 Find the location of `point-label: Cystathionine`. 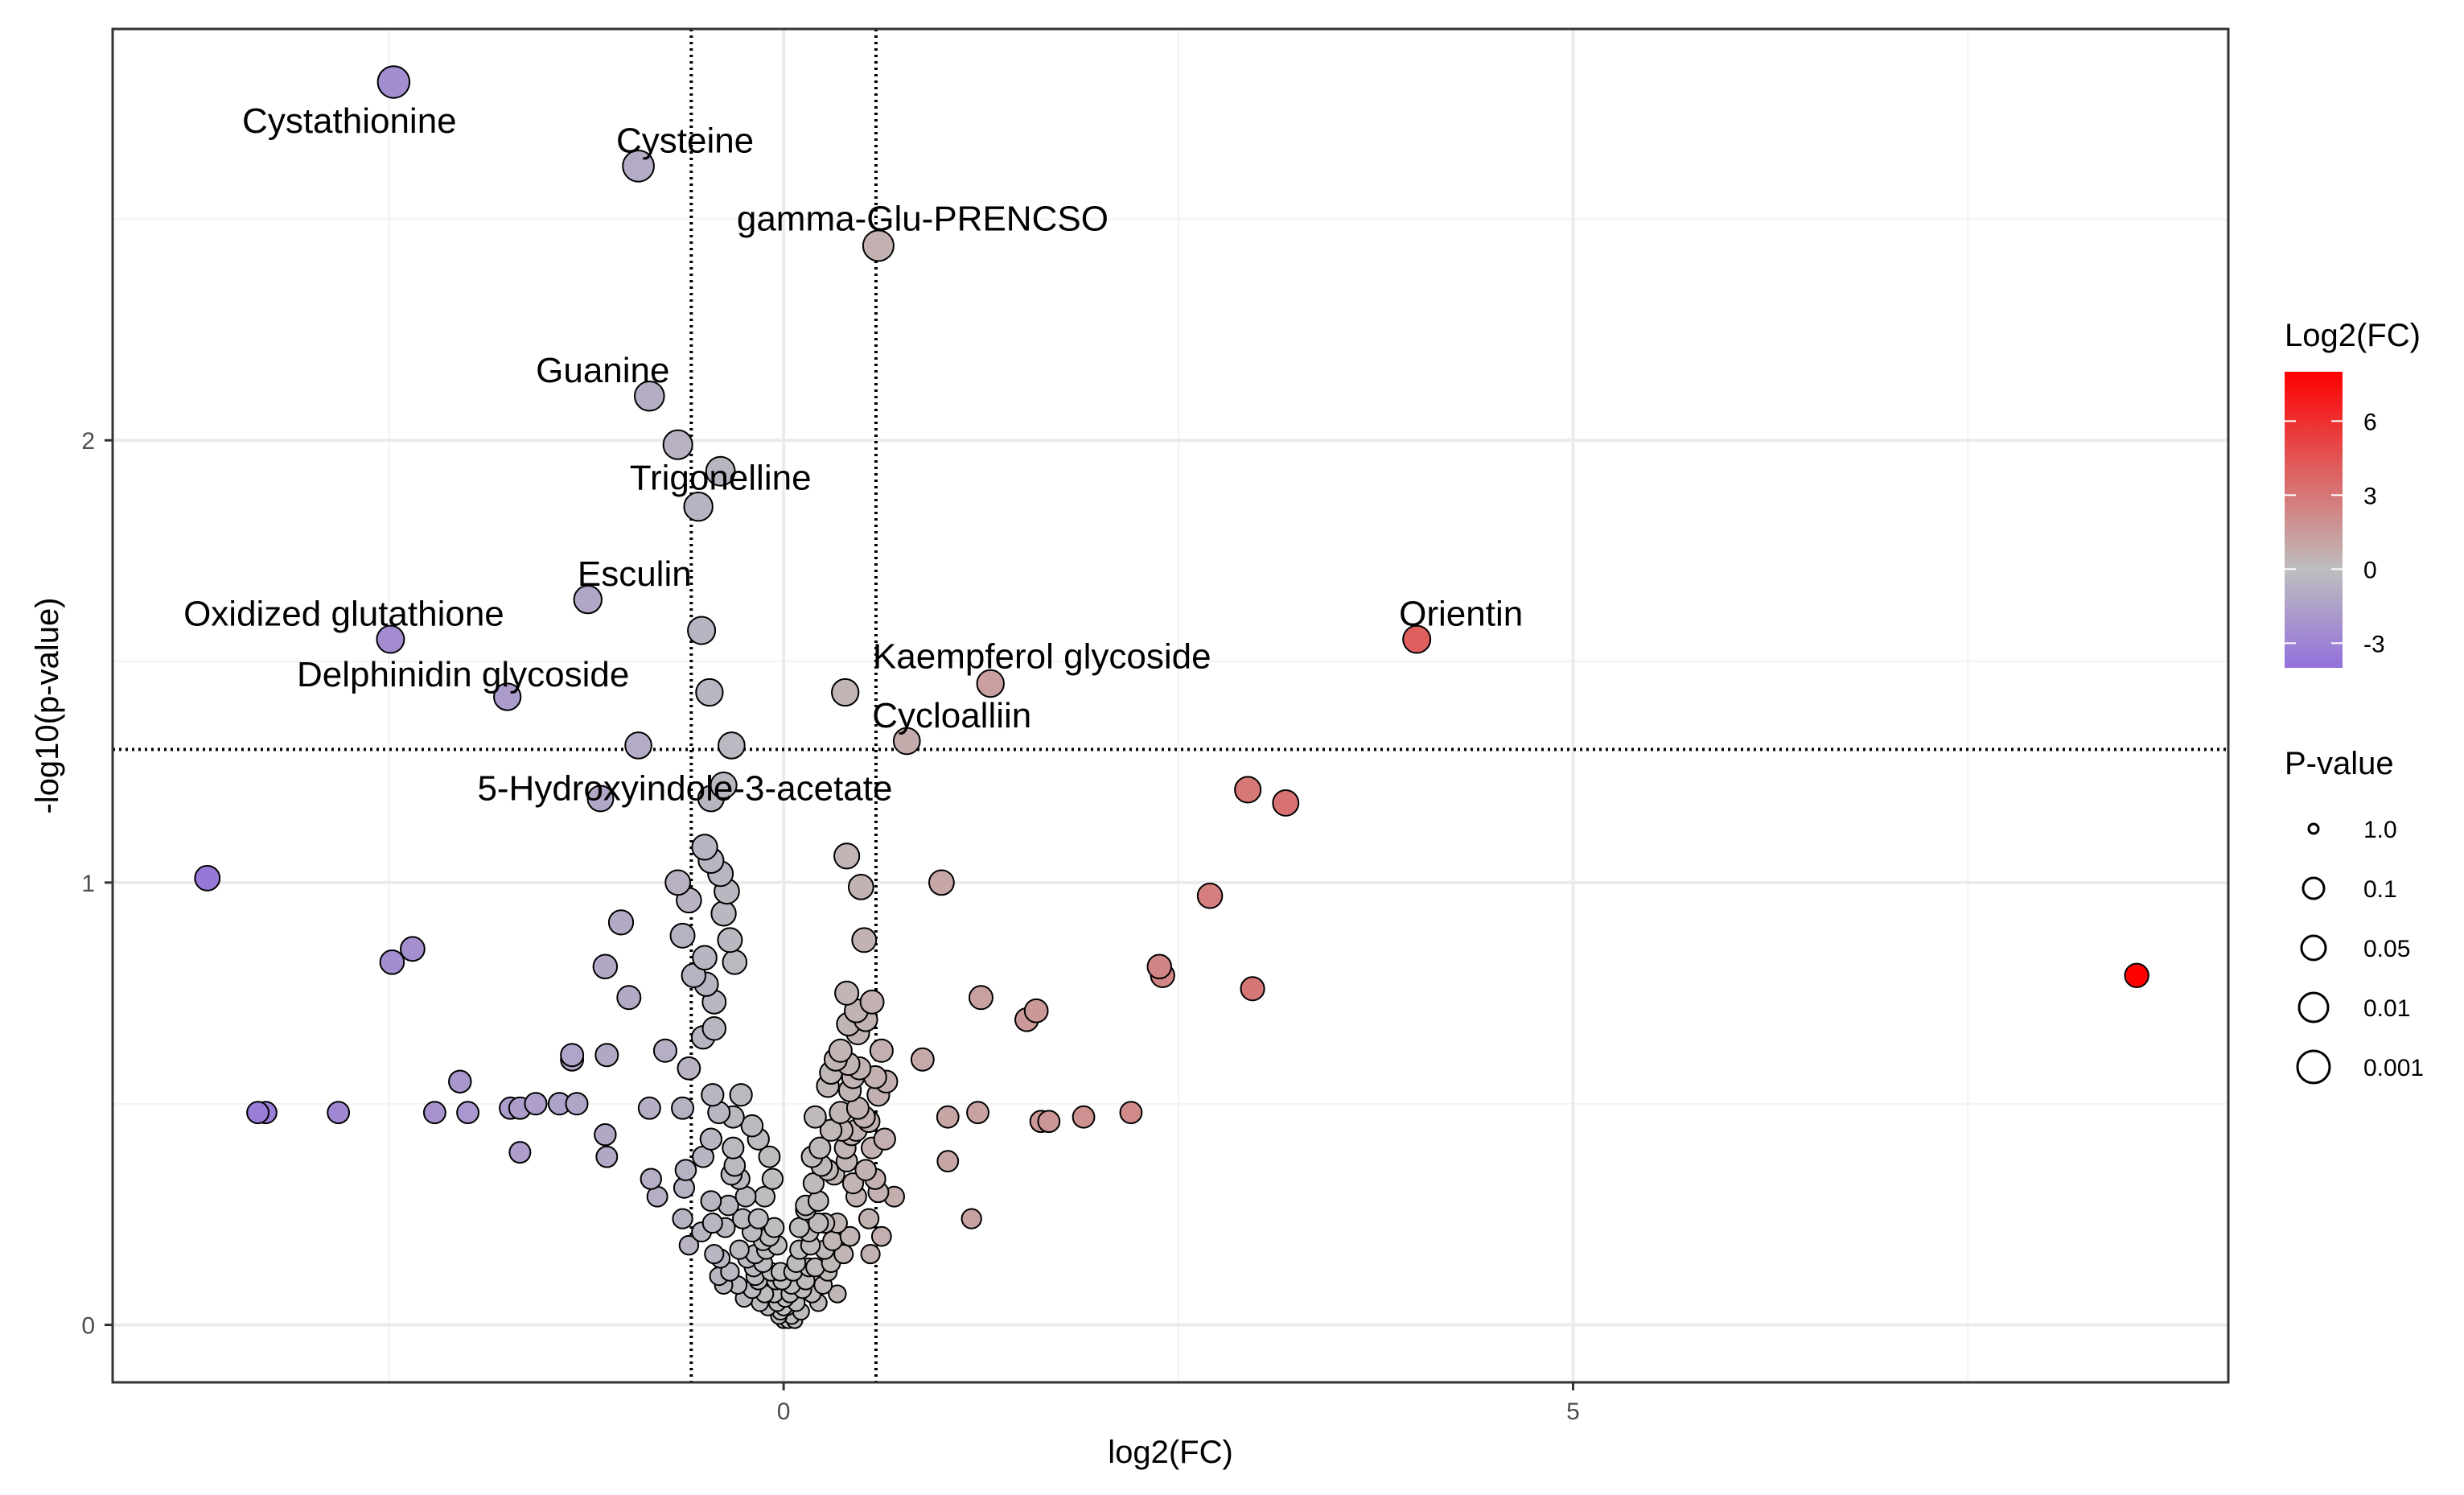

point-label: Cystathionine is located at coordinates (349, 121).